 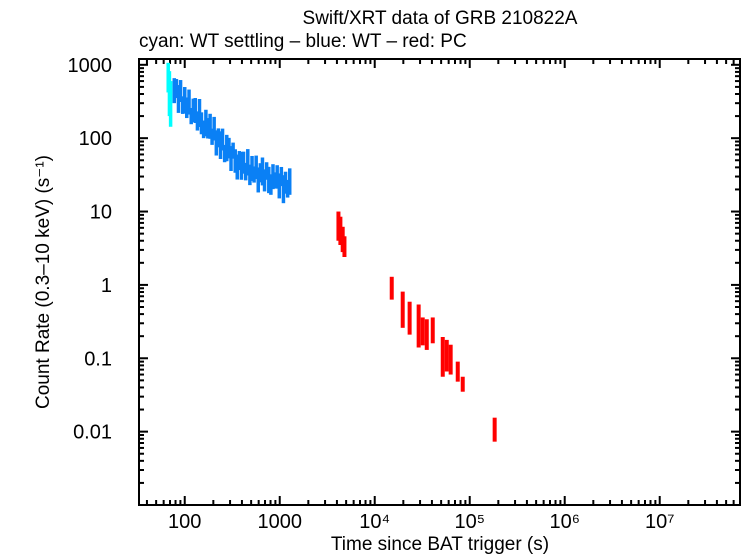 I want to click on x-tick-label: 10⁶, so click(x=564, y=522).